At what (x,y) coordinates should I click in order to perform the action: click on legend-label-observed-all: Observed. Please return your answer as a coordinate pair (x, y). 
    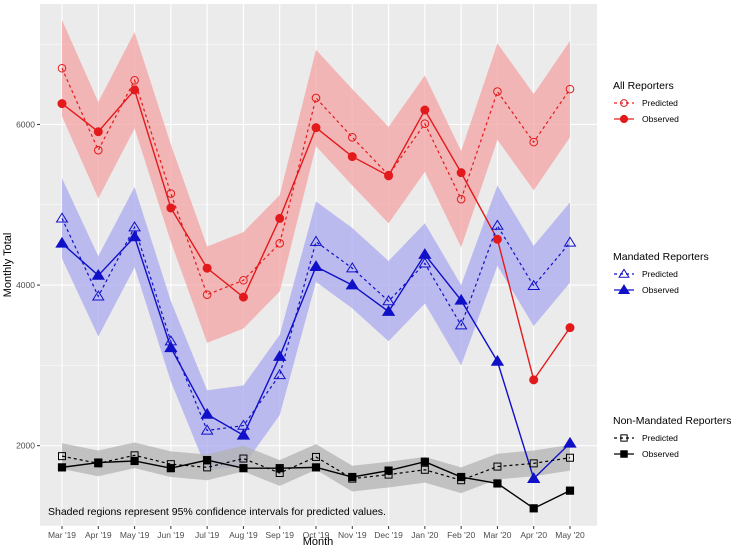
    Looking at the image, I should click on (660, 119).